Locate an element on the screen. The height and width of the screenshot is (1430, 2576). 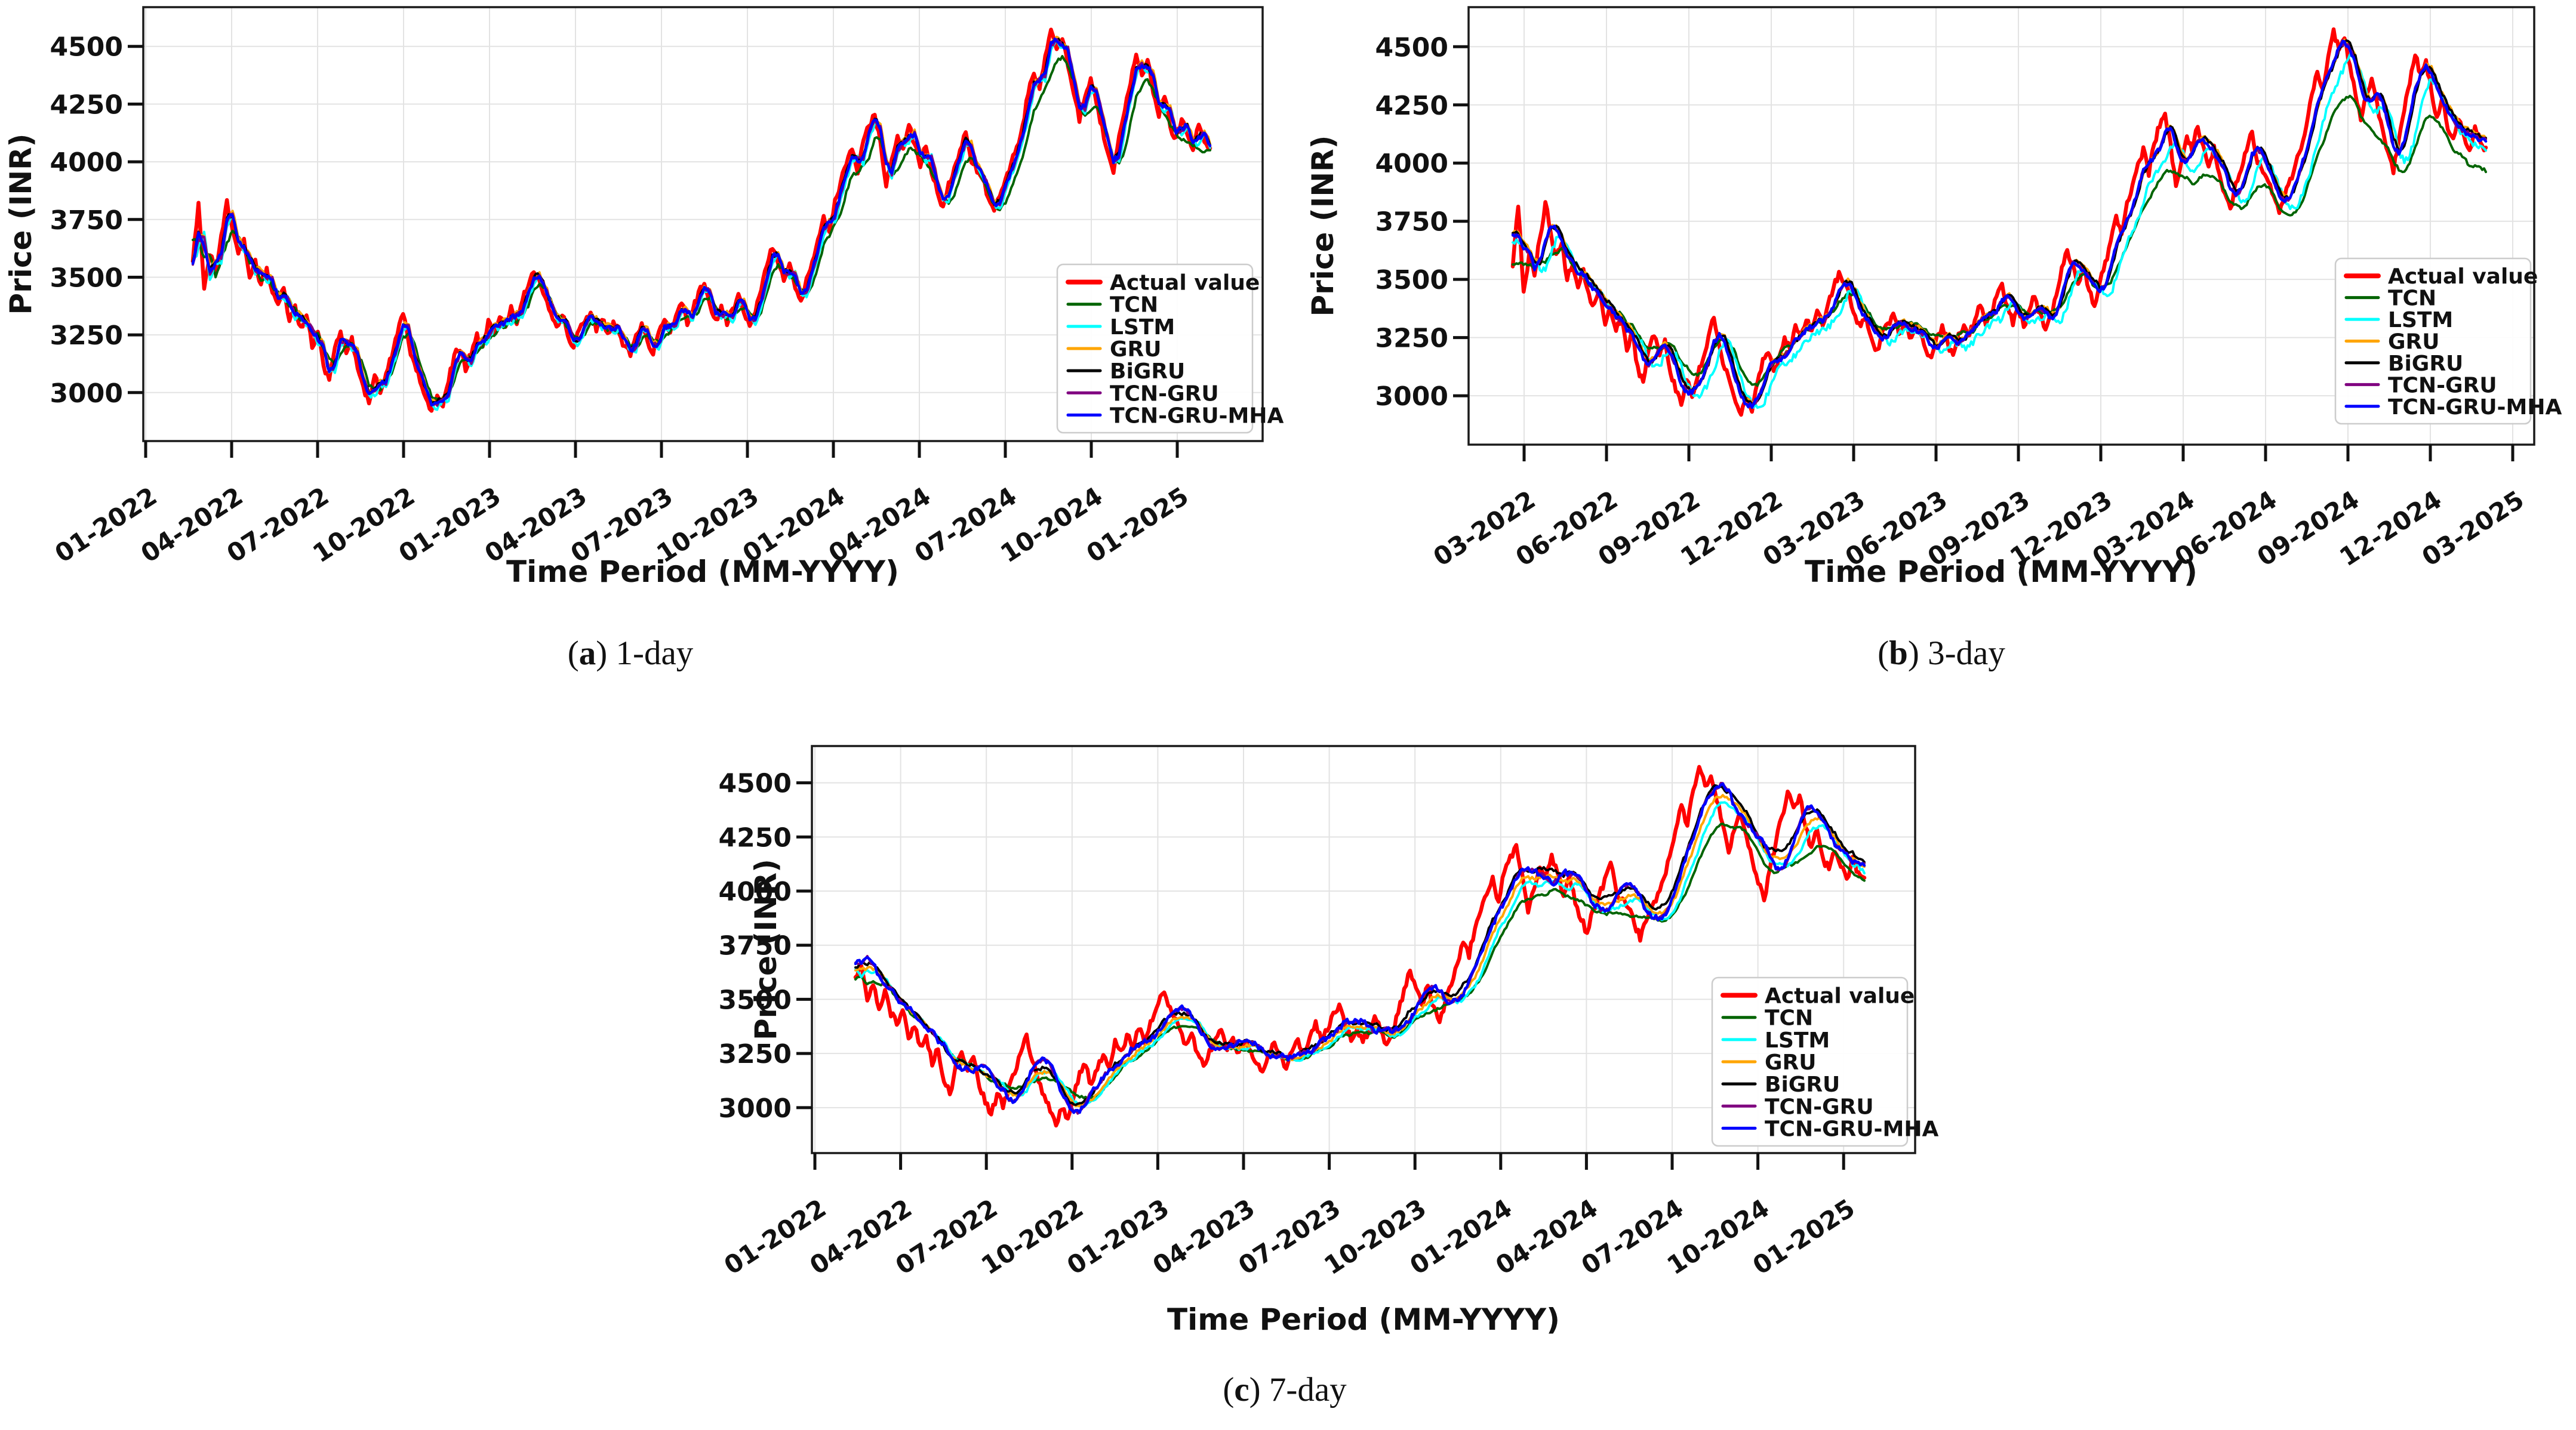
axis-ticks-c is located at coordinates (1320, 975).